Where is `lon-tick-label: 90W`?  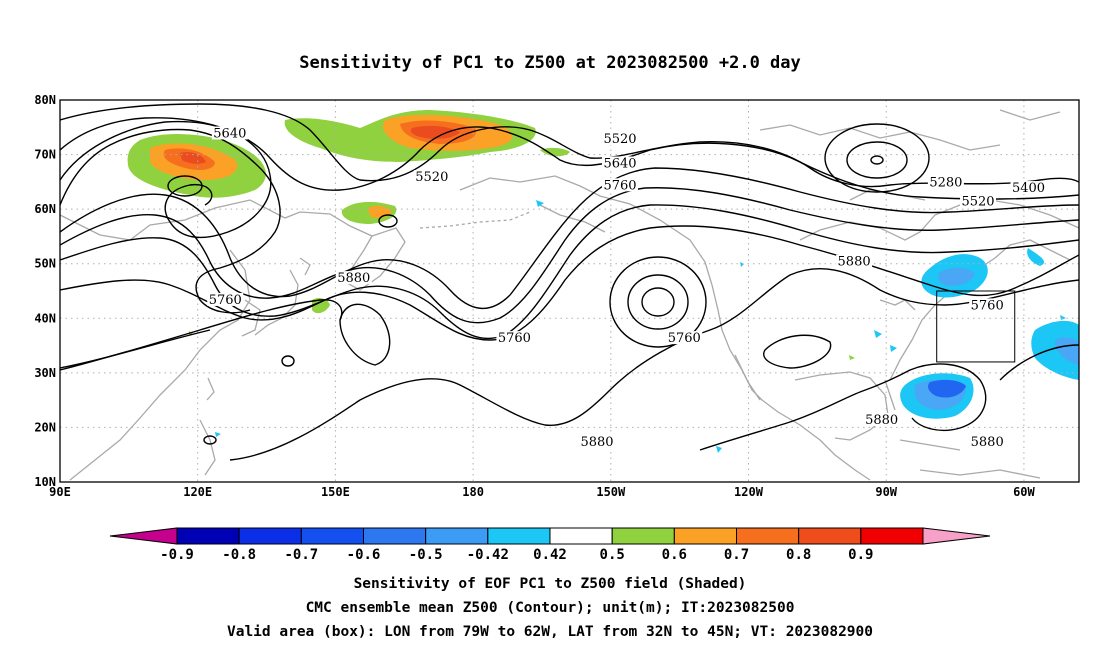
lon-tick-label: 90W is located at coordinates (886, 492).